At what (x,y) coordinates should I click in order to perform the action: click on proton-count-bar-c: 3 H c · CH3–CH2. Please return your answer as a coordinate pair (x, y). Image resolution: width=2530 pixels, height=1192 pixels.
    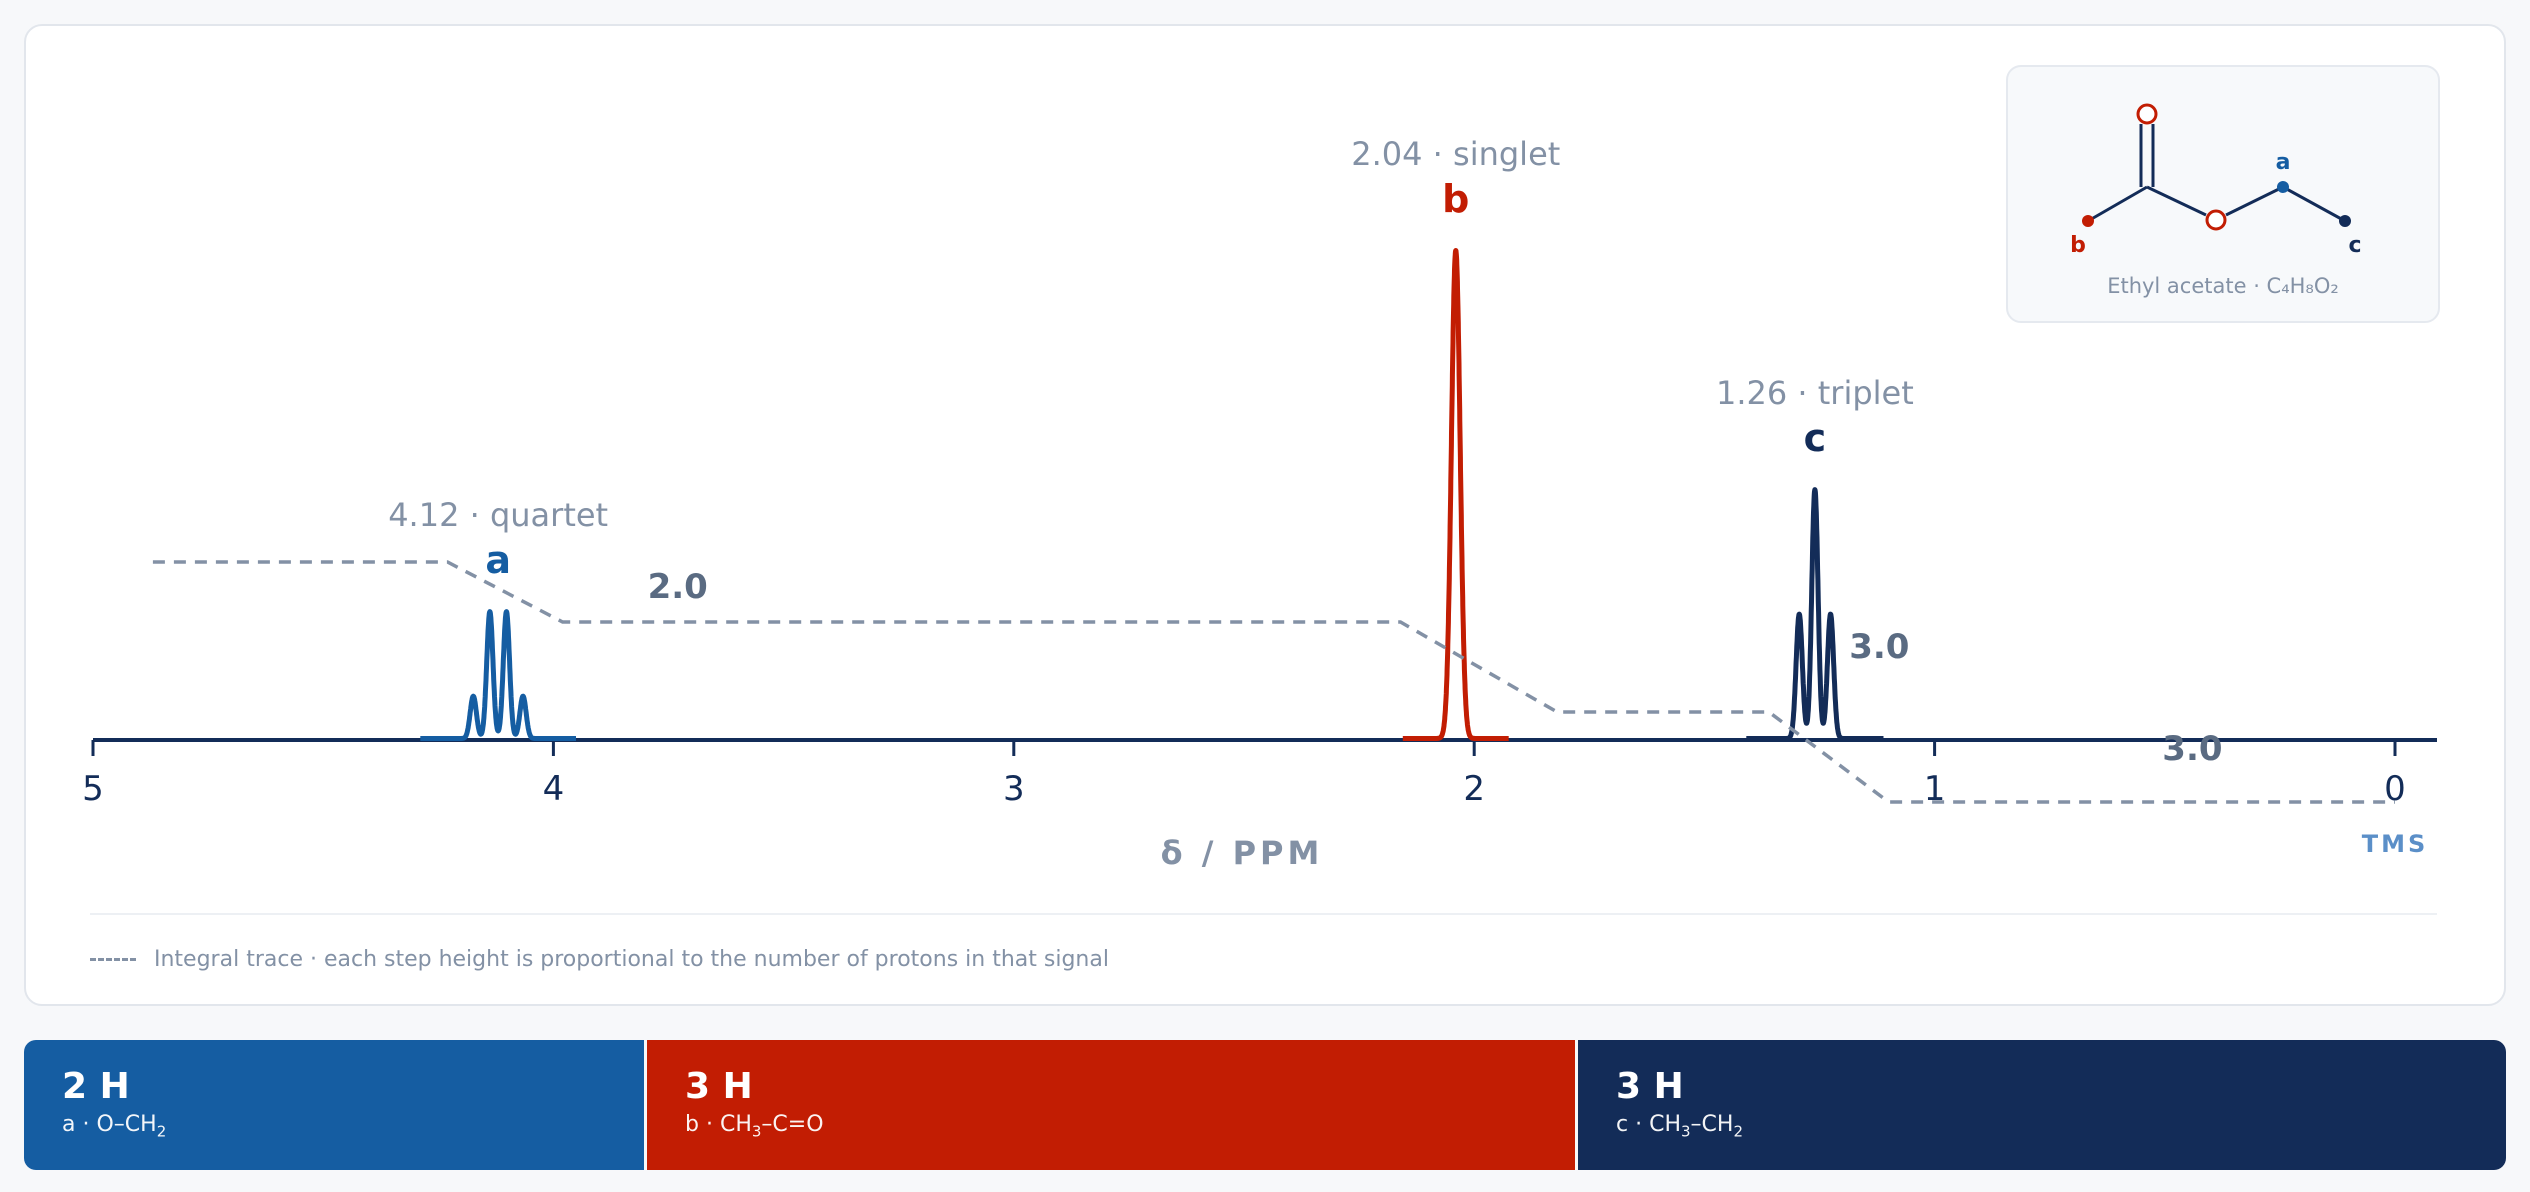
    Looking at the image, I should click on (2042, 1105).